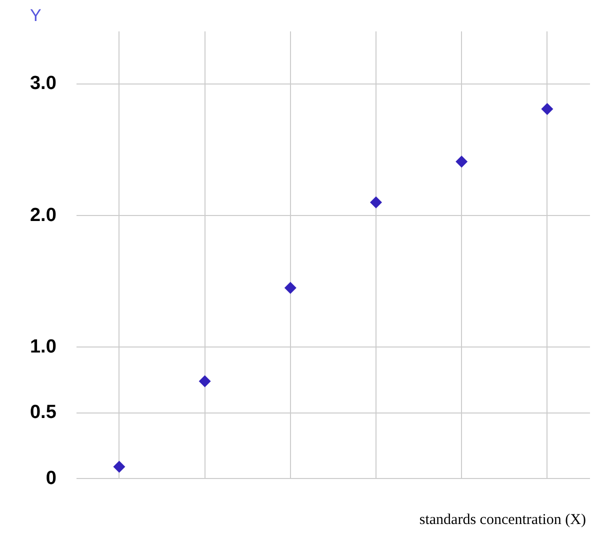 This screenshot has height=551, width=600. I want to click on y-tick-label: 2.0, so click(43, 215).